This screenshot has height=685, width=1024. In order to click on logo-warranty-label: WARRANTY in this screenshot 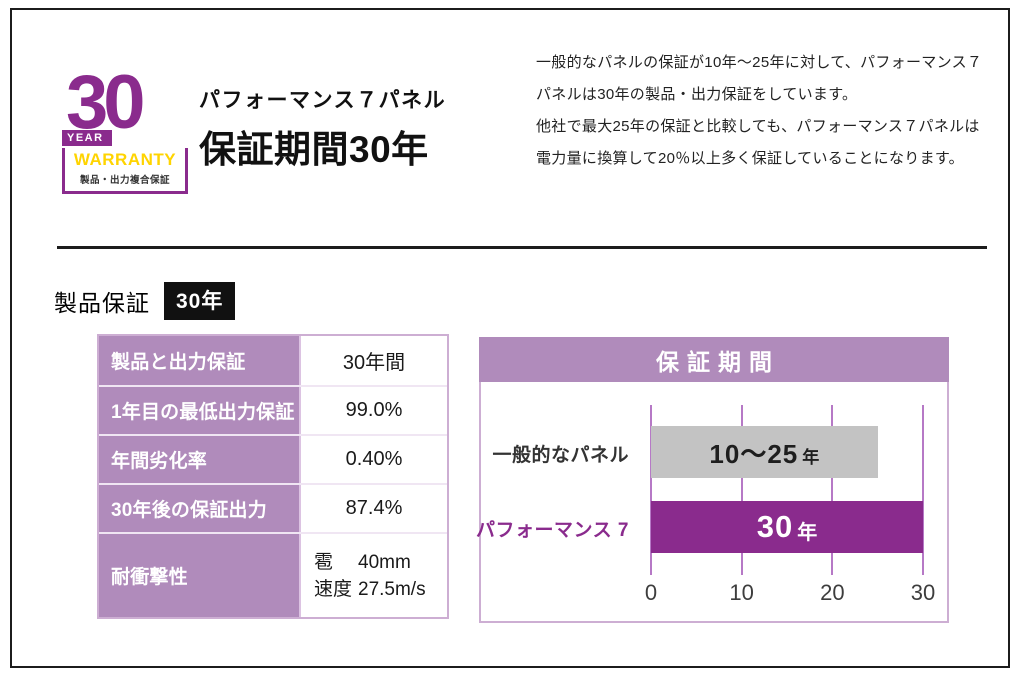, I will do `click(125, 159)`.